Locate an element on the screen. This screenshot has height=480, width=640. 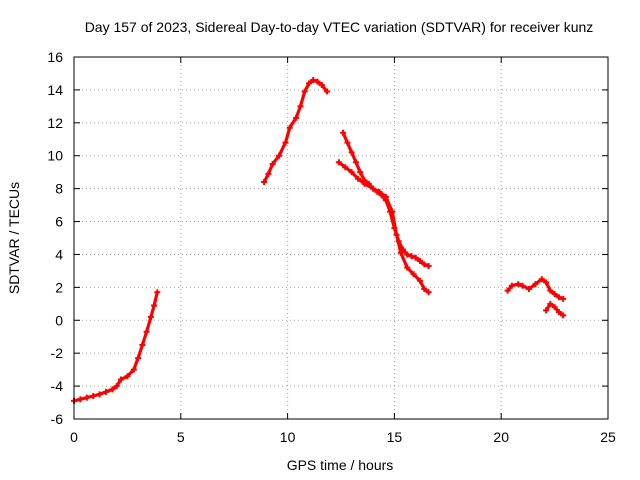
x-axis-label: GPS time / hours is located at coordinates (340, 465).